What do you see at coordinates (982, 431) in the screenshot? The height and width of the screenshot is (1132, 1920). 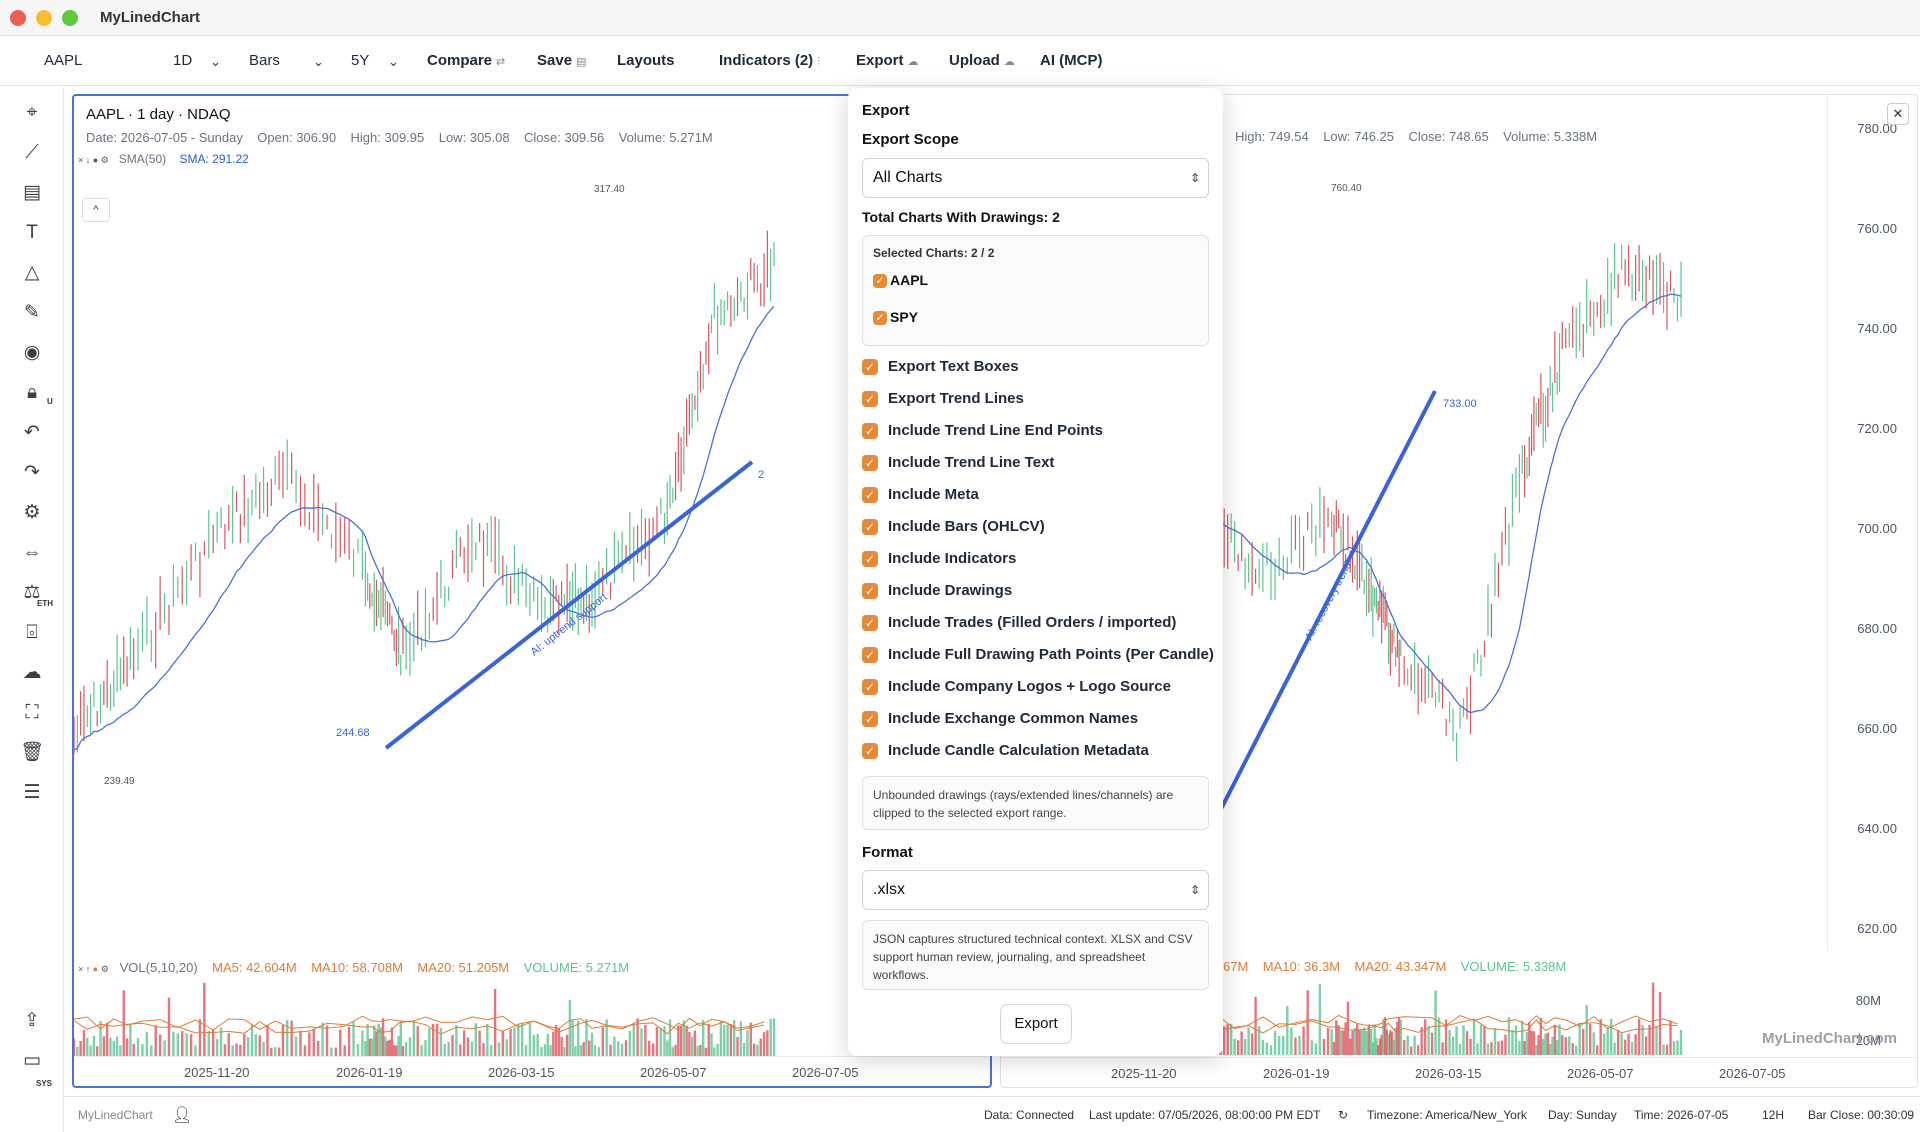 I see `option-trend-line-end-points: ✓ Include Trend Line End Points` at bounding box center [982, 431].